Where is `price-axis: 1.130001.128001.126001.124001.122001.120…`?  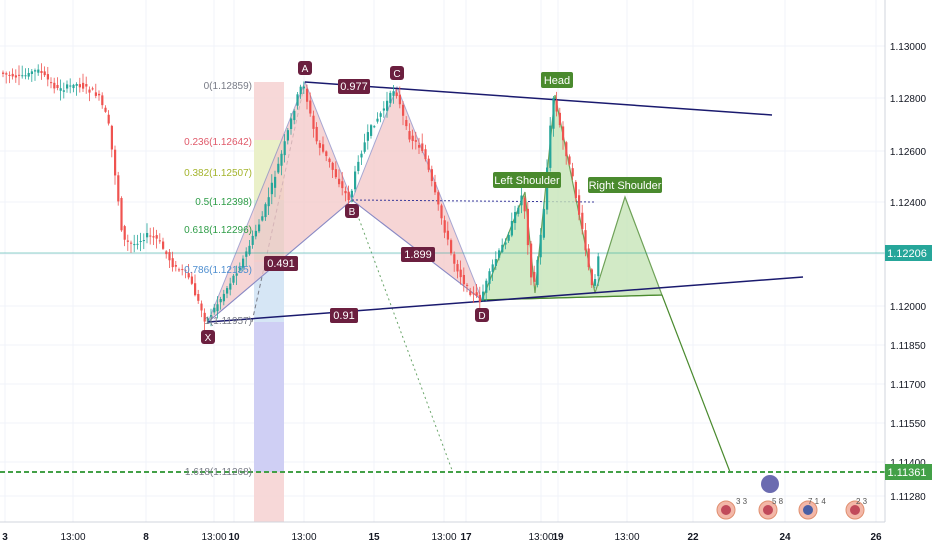
price-axis: 1.130001.128001.126001.124001.122001.120… is located at coordinates (908, 275).